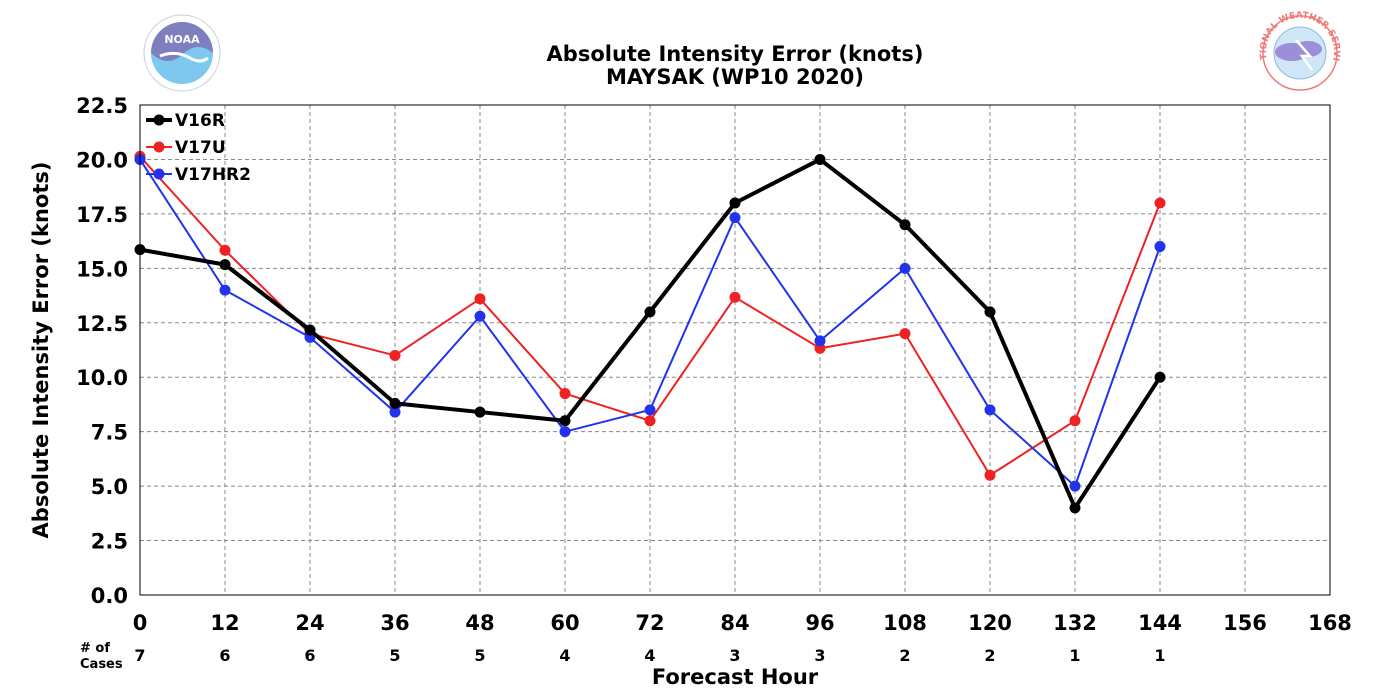 The height and width of the screenshot is (700, 1400). What do you see at coordinates (102, 215) in the screenshot?
I see `y-tick-label: 17.5` at bounding box center [102, 215].